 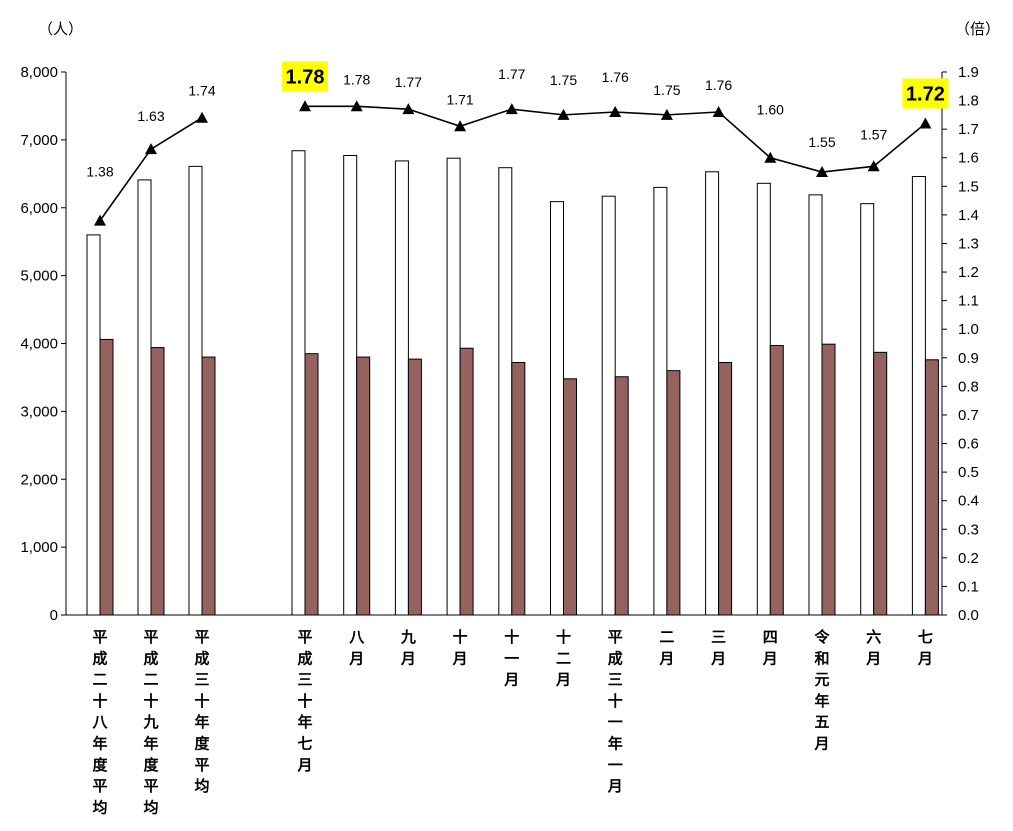 What do you see at coordinates (968, 444) in the screenshot?
I see `right-tick-label: 0.6` at bounding box center [968, 444].